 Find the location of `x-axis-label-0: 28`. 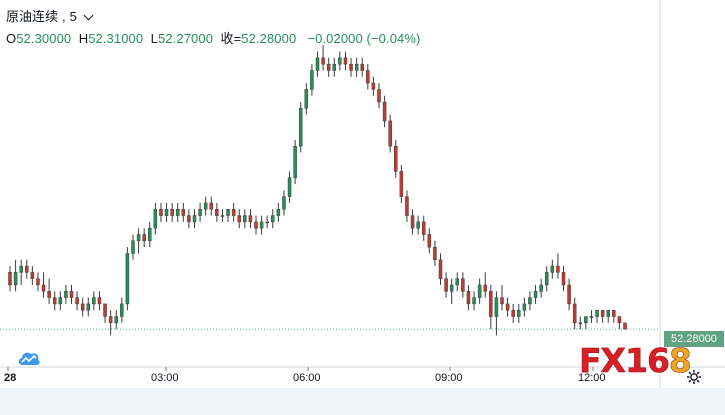

x-axis-label-0: 28 is located at coordinates (10, 378).